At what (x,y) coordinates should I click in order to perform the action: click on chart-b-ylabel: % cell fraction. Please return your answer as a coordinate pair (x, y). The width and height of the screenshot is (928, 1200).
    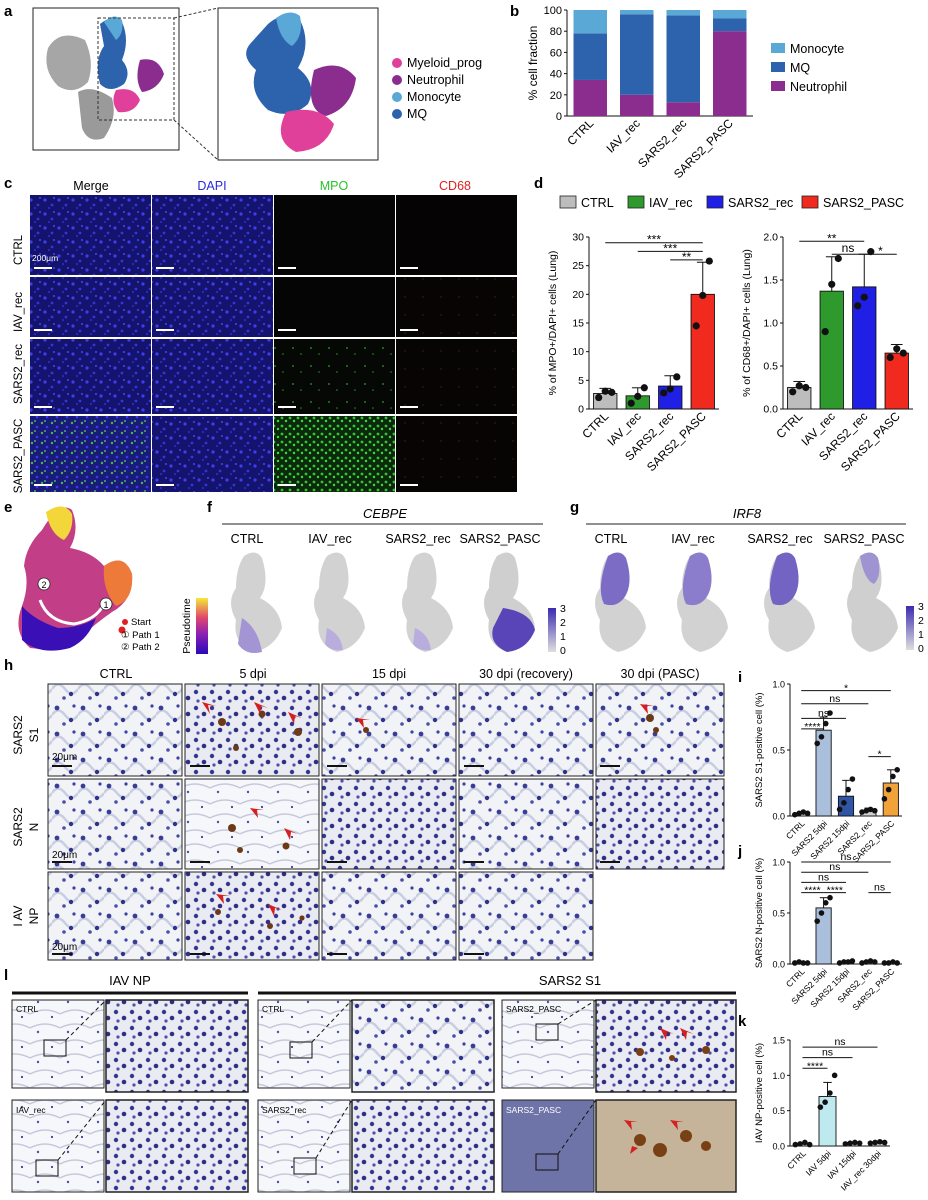
    Looking at the image, I should click on (533, 63).